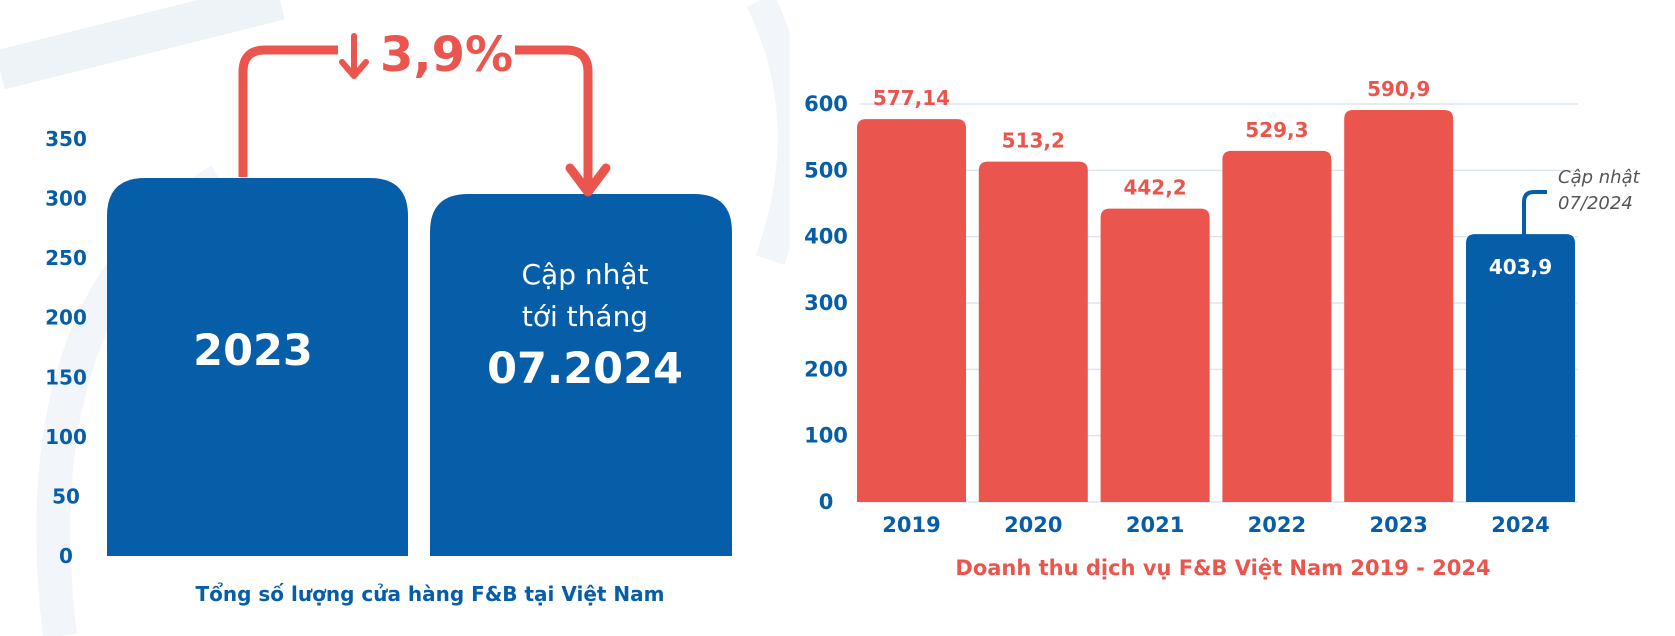 The image size is (1675, 636). I want to click on y-tick-label: 350, so click(66, 139).